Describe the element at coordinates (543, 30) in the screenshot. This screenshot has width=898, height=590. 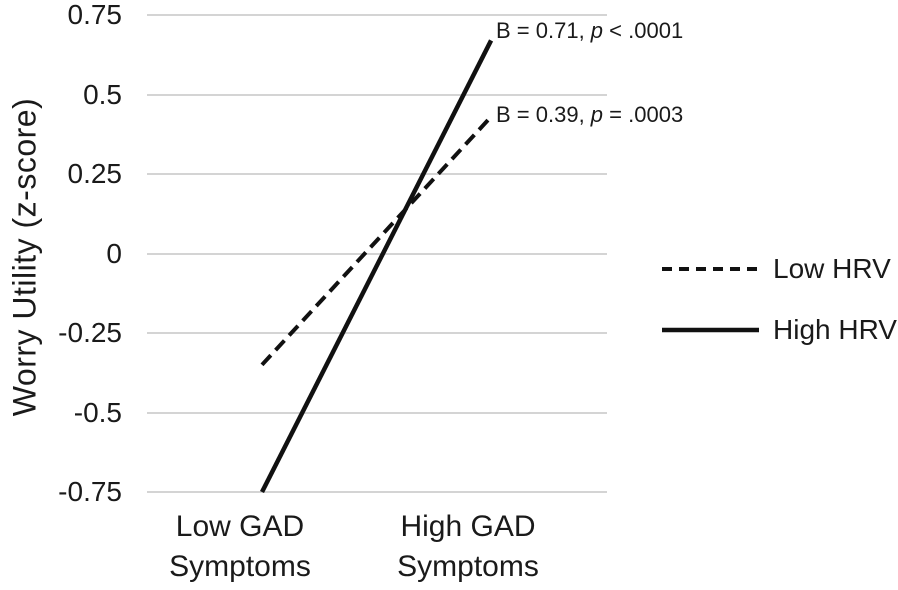
I see `annotation-b-value: B = 0.71,` at that location.